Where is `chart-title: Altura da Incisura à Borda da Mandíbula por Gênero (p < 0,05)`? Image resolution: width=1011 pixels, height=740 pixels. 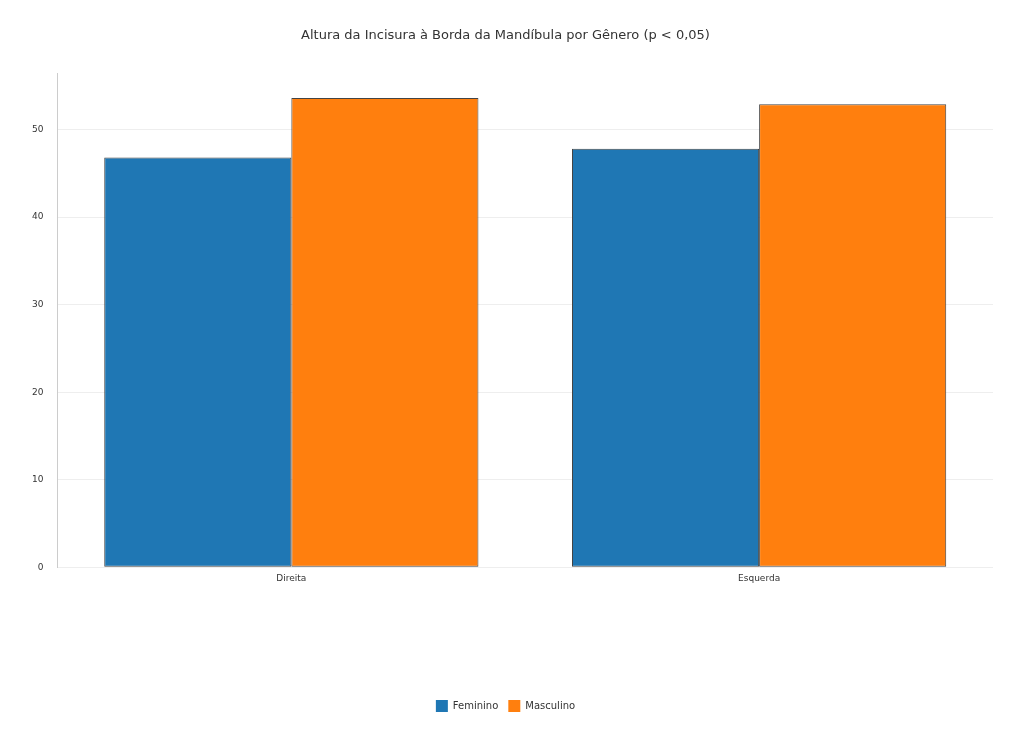
chart-title: Altura da Incisura à Borda da Mandíbula por Gênero (p < 0,05) is located at coordinates (505, 35).